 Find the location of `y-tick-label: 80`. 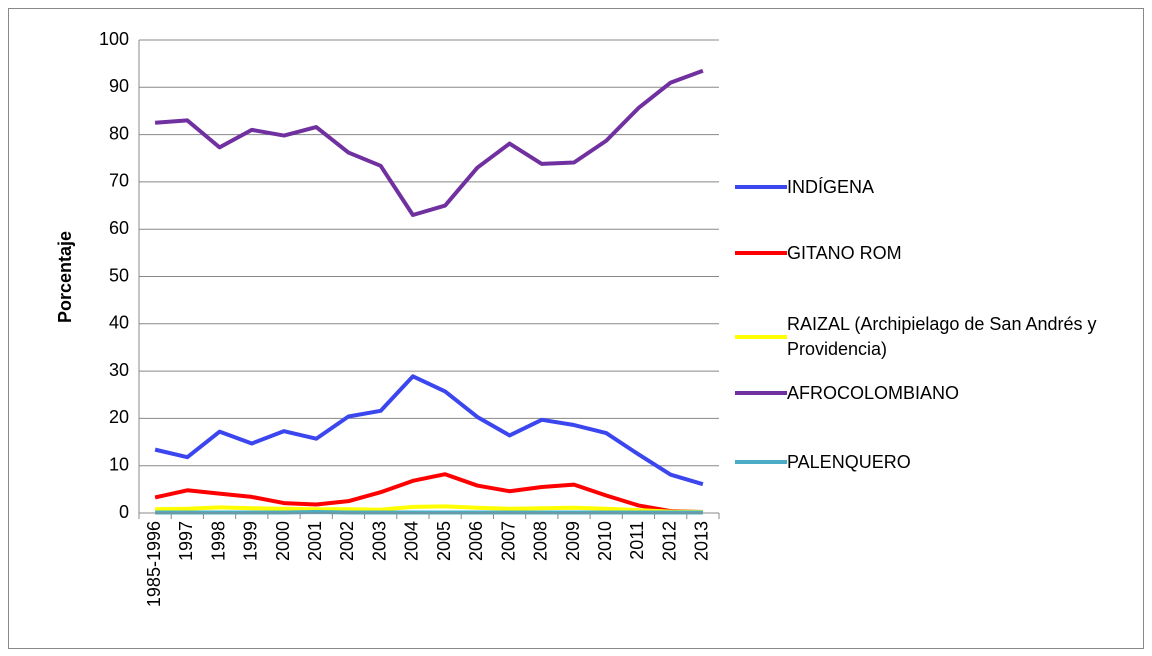

y-tick-label: 80 is located at coordinates (119, 133).